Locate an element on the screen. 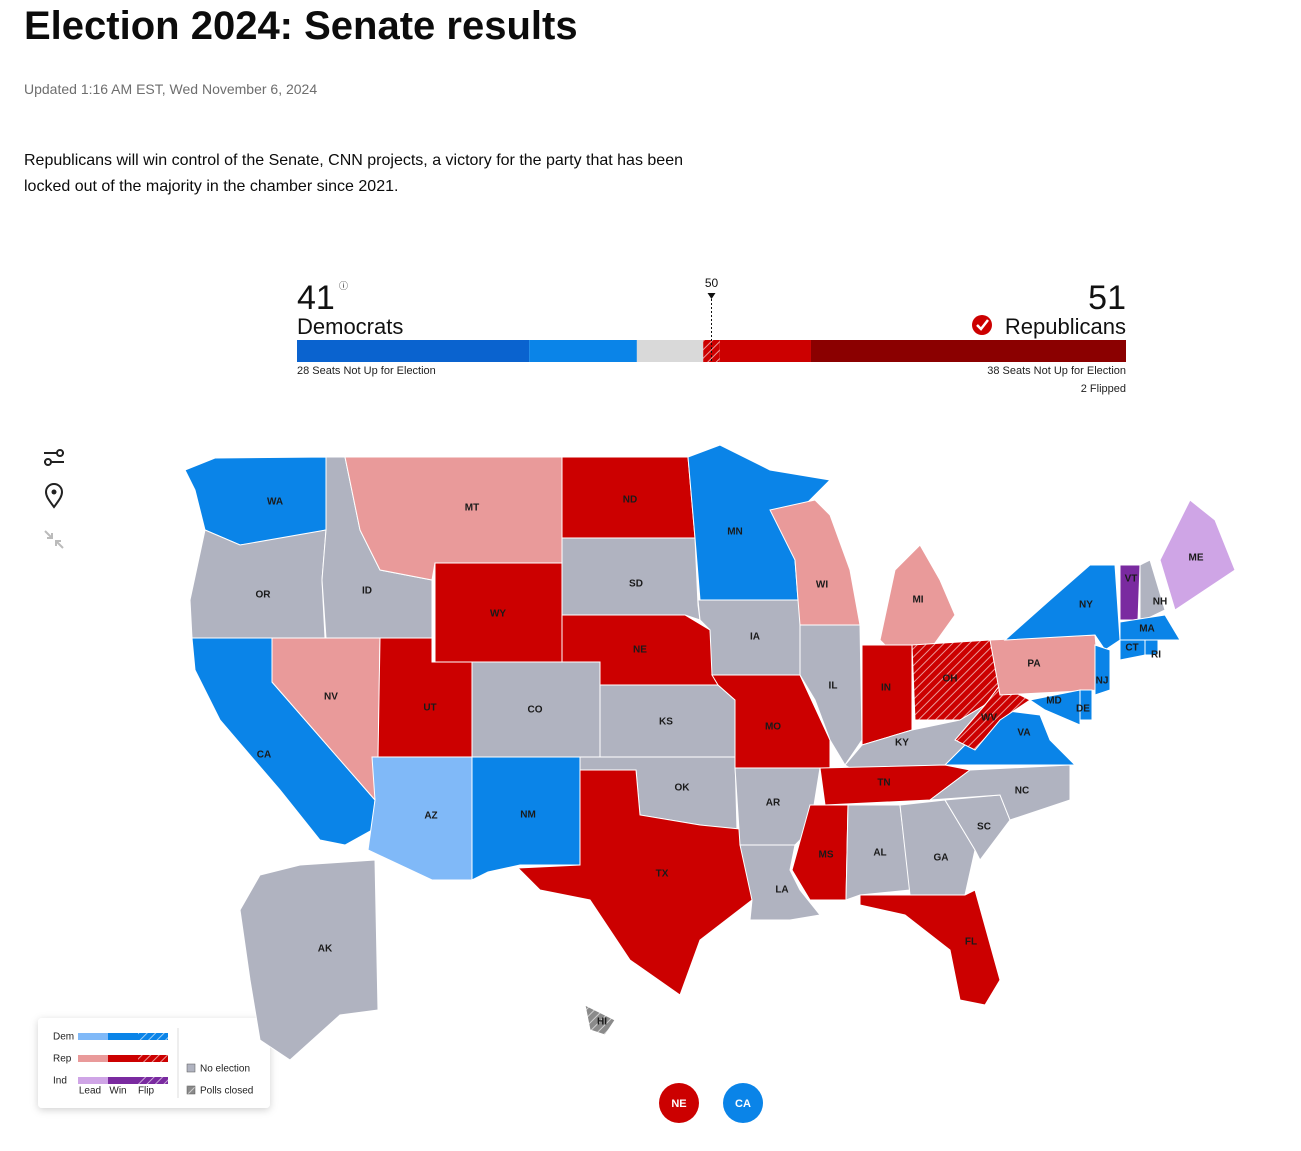  dem-count: 41 is located at coordinates (316, 298).